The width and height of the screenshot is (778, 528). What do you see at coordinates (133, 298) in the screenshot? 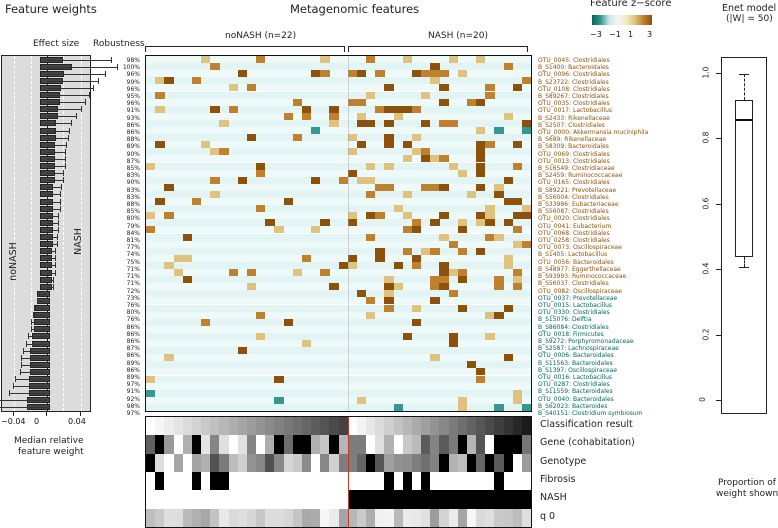
I see `robustness-value: 73%` at bounding box center [133, 298].